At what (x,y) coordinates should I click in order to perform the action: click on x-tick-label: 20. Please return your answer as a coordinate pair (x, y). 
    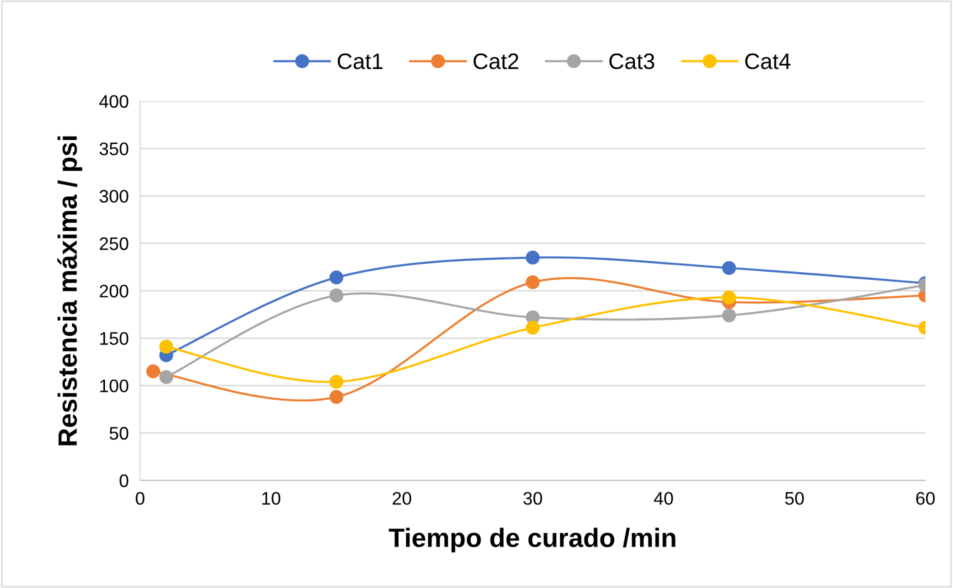
    Looking at the image, I should click on (402, 498).